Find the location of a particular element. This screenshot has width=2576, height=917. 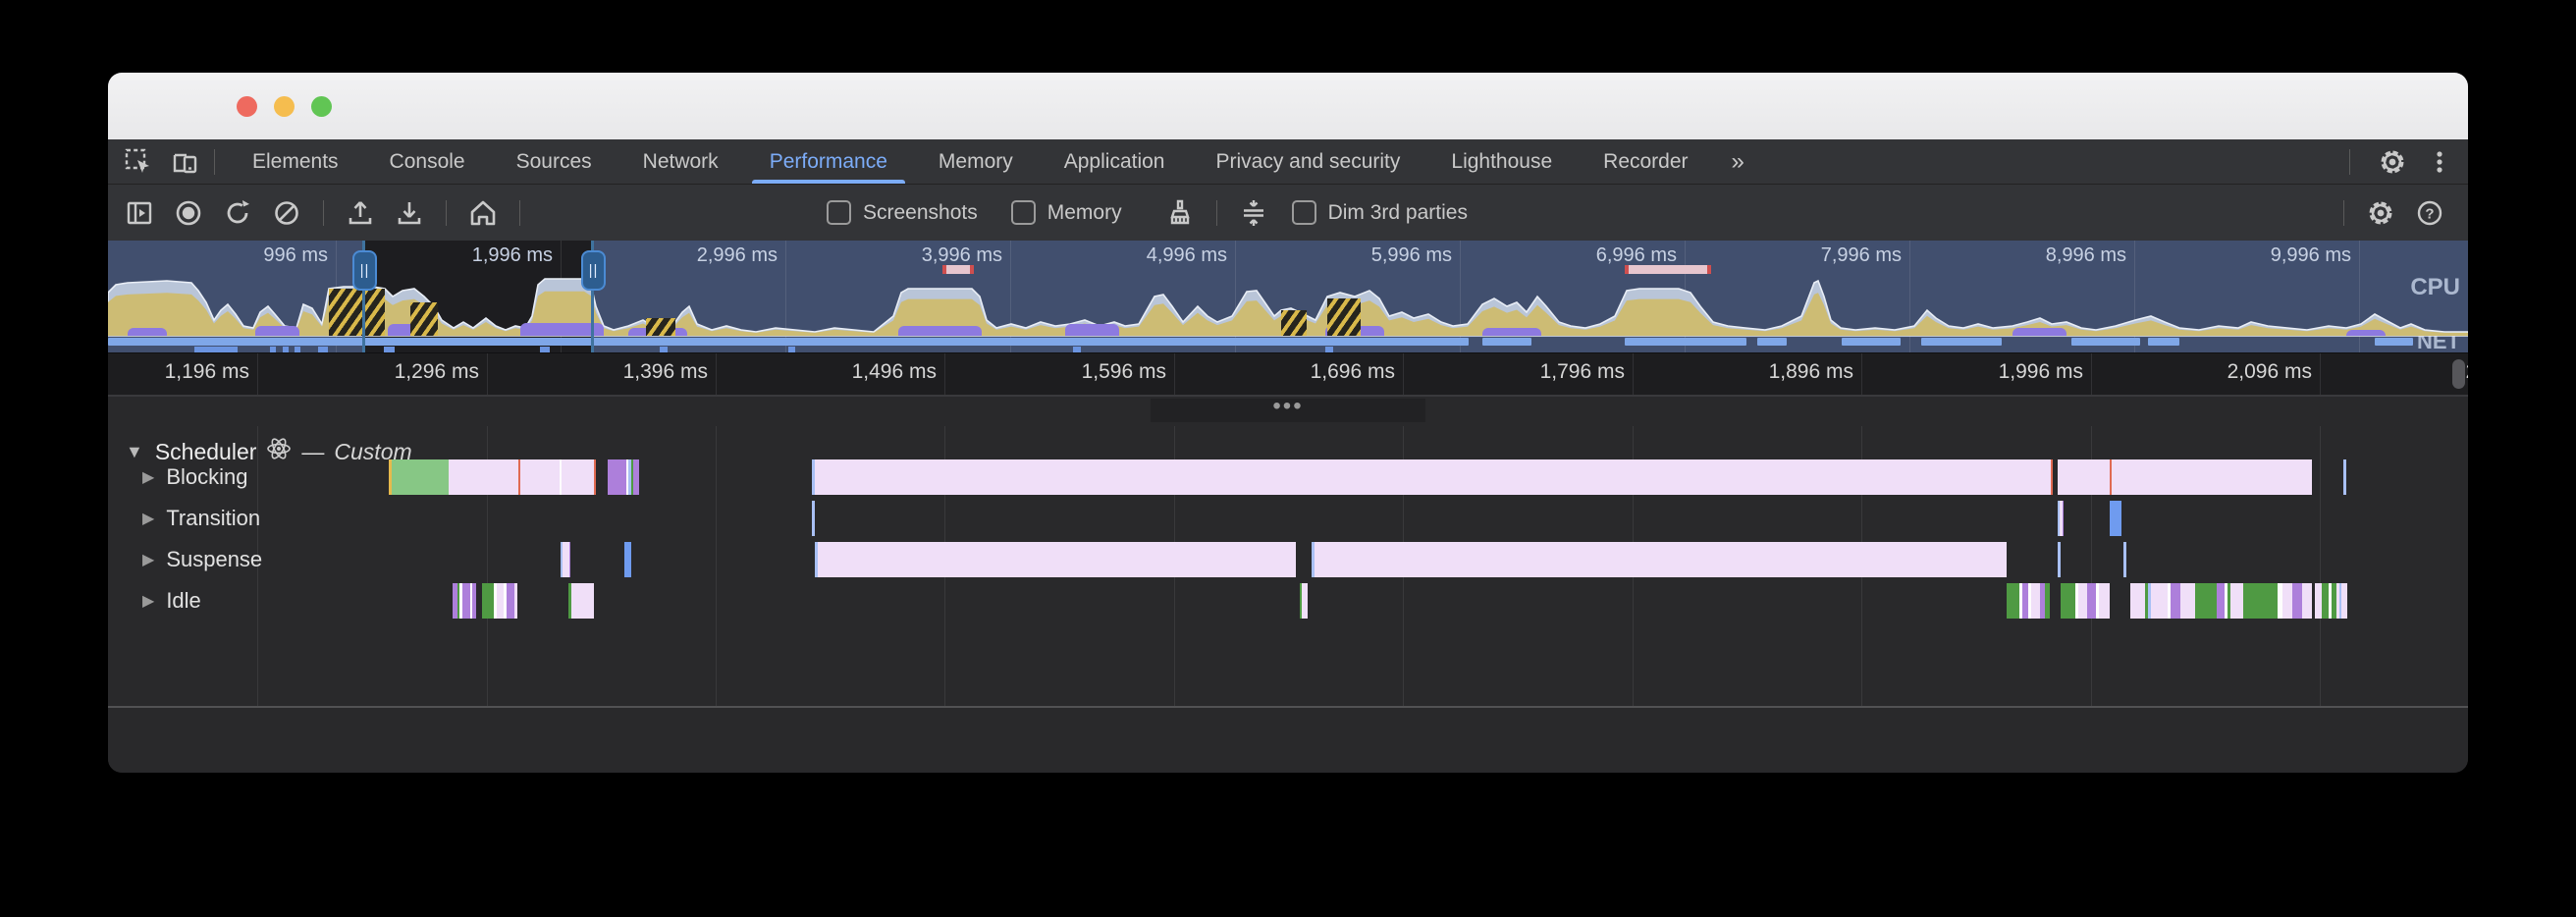

selection-handle-right: || is located at coordinates (593, 270).